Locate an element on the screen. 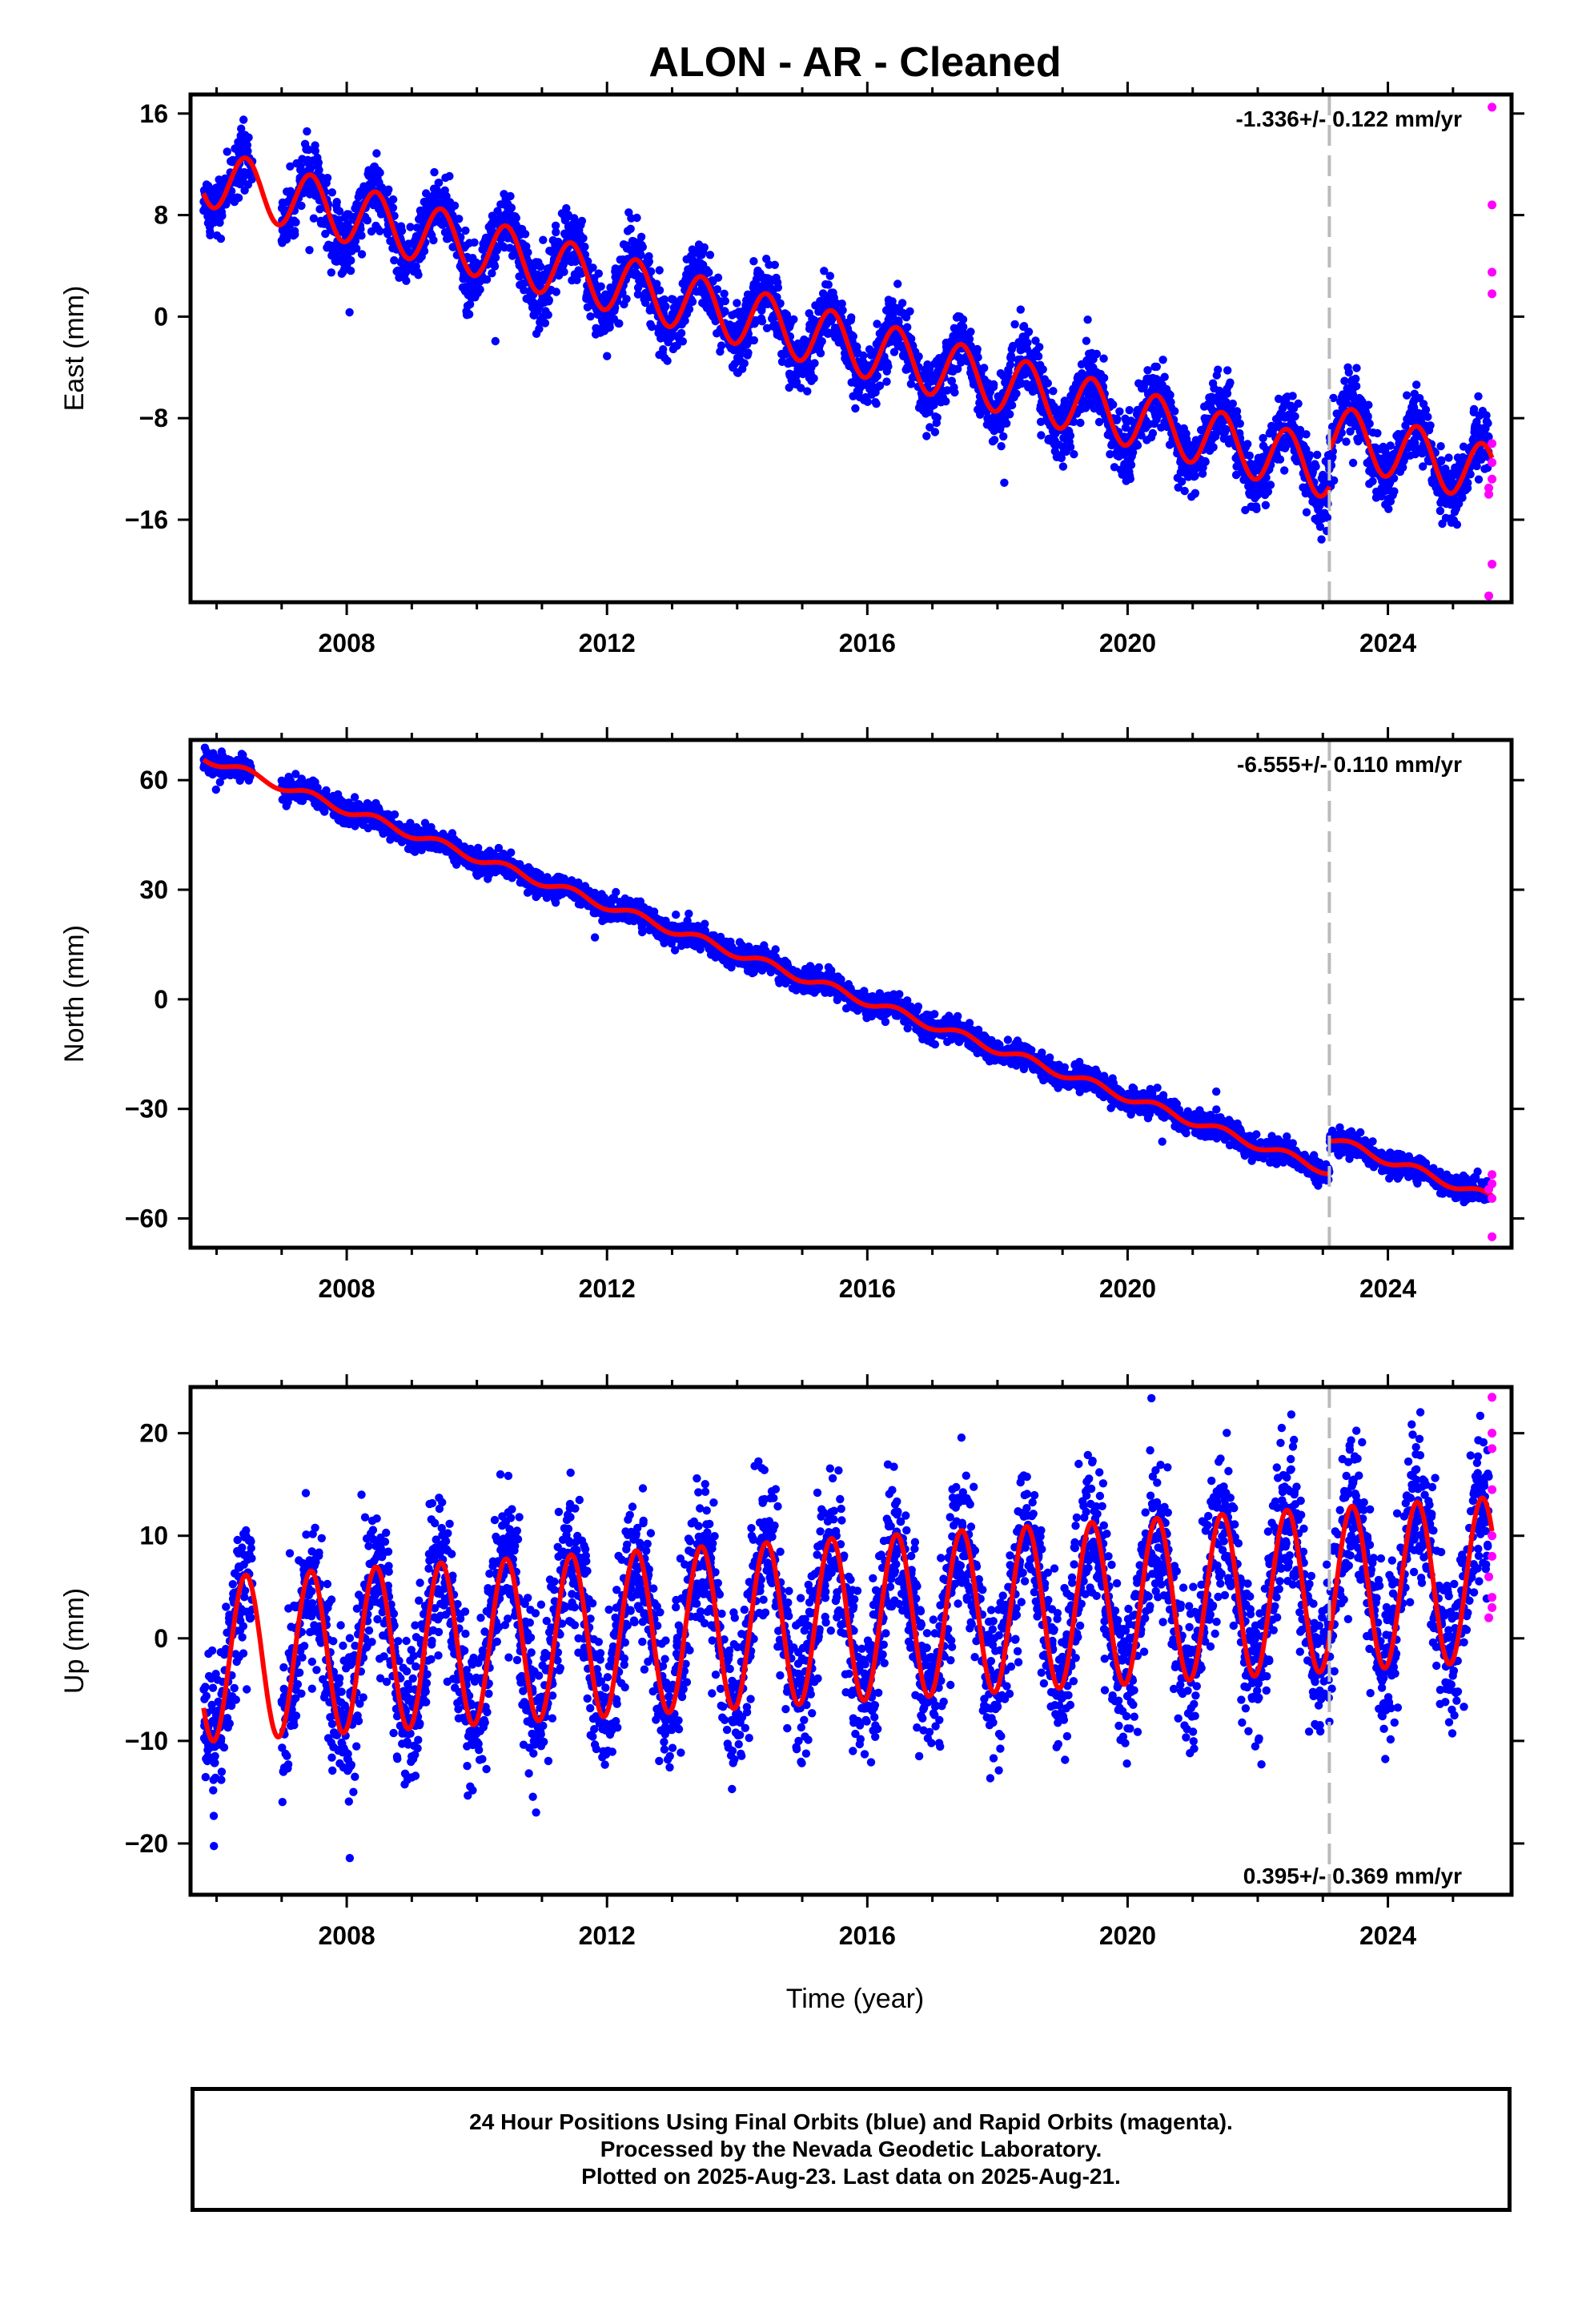 Image resolution: width=1582 pixels, height=2324 pixels. y-tick-label: 0 is located at coordinates (161, 316).